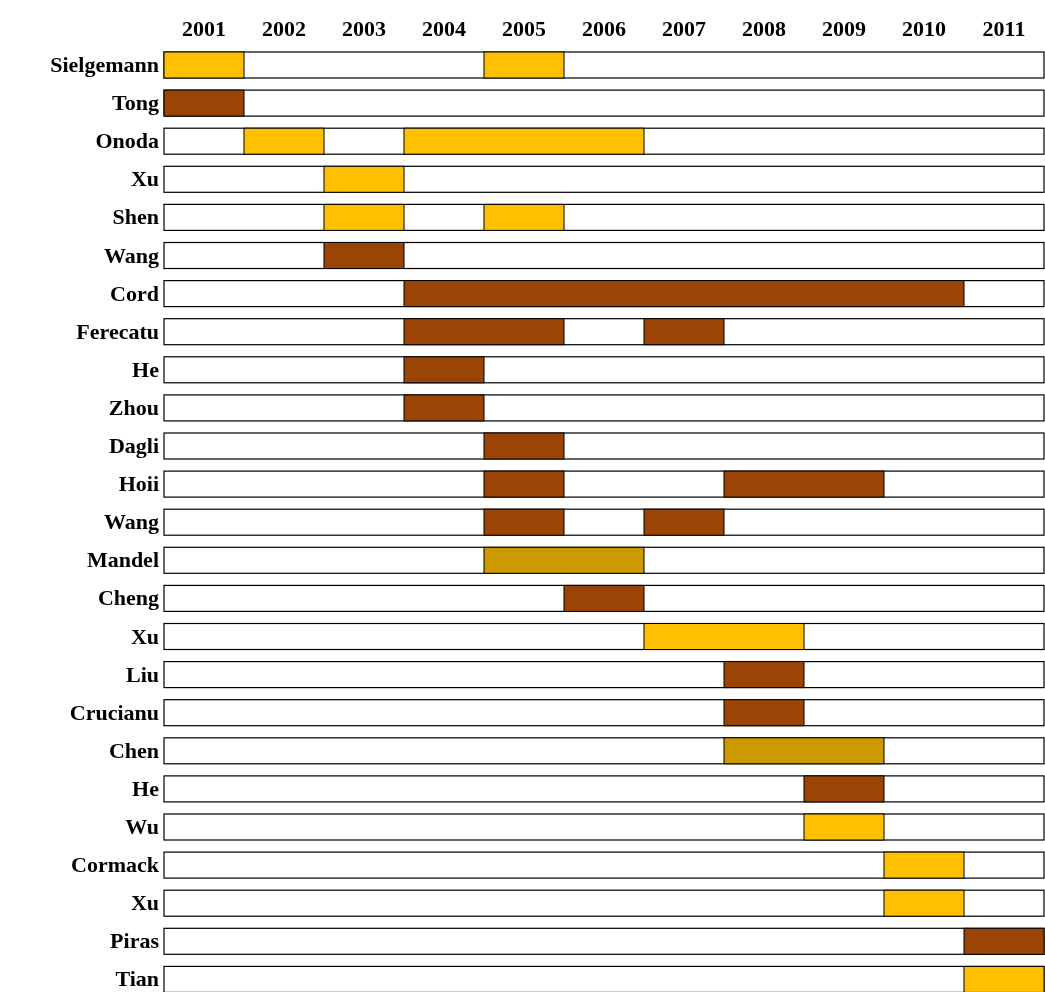 This screenshot has height=992, width=1045. I want to click on x-tick-label: 2002, so click(284, 28).